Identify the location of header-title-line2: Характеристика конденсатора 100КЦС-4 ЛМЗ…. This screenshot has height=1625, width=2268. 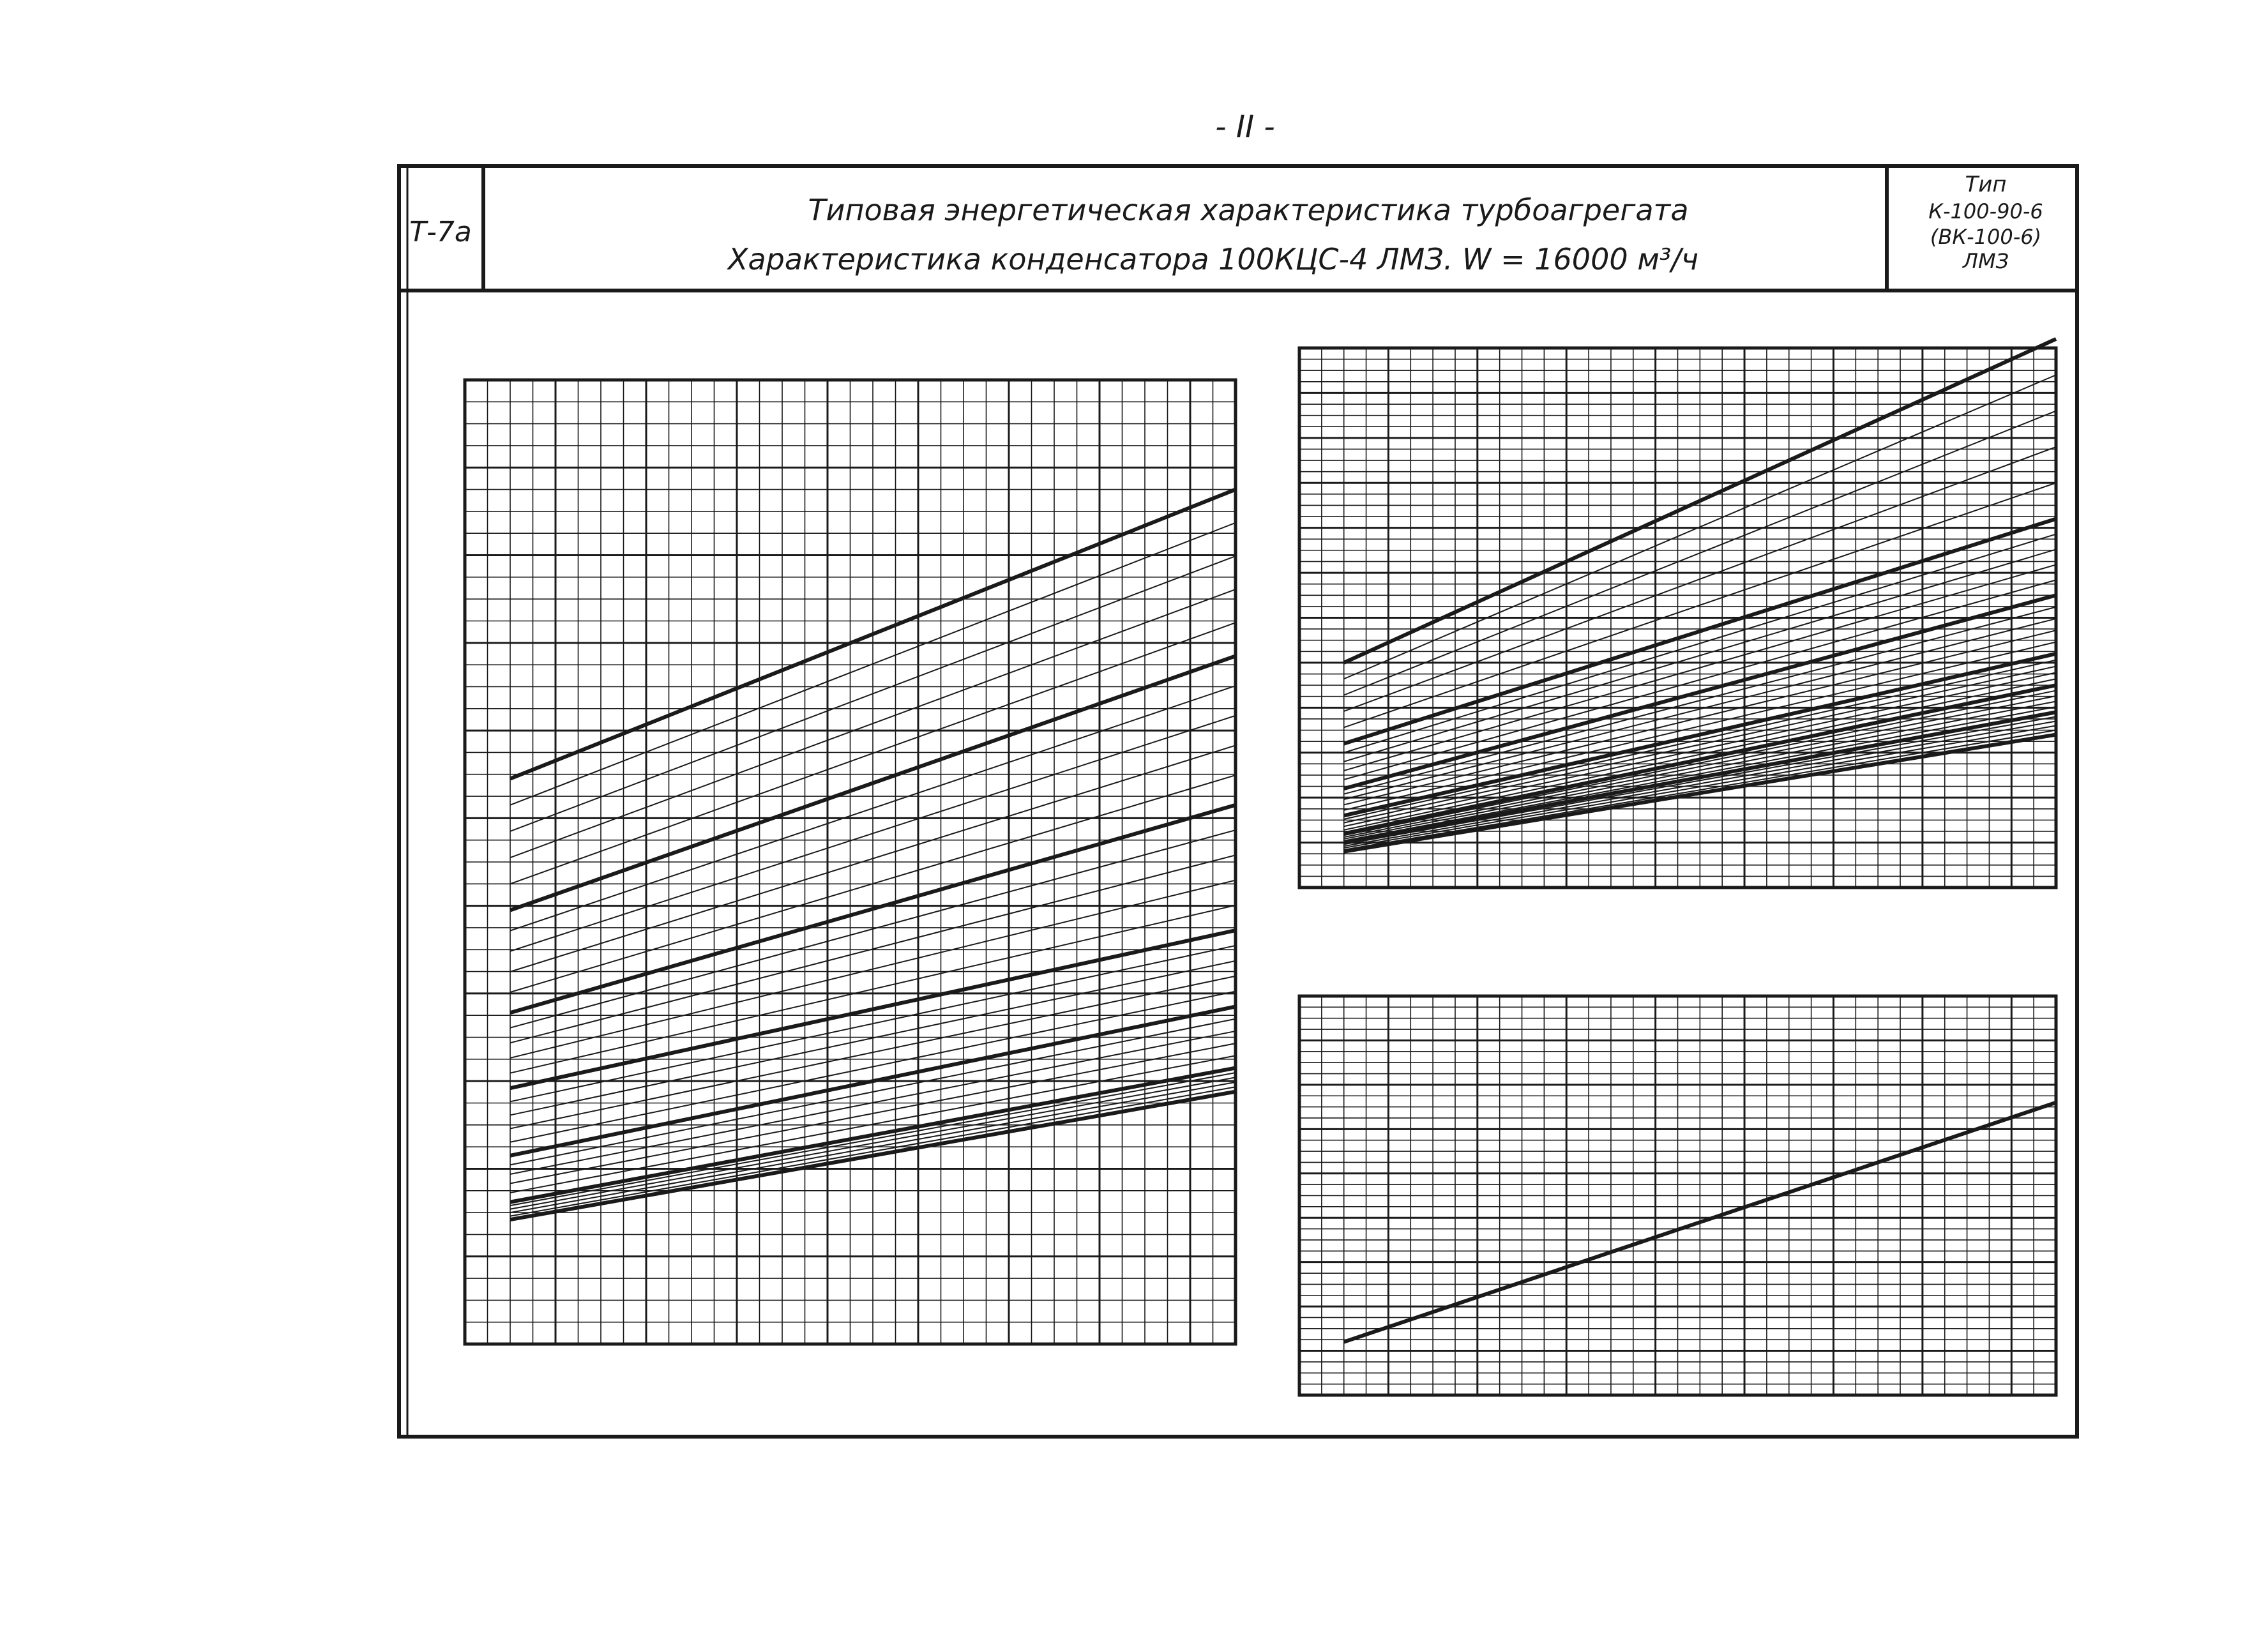
(1212, 259).